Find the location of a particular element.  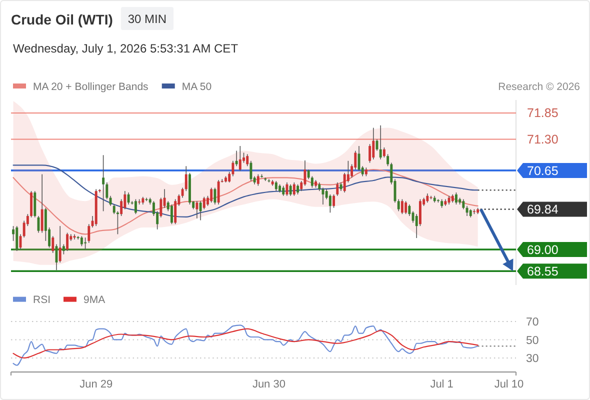

legend-label: RSI is located at coordinates (42, 300).